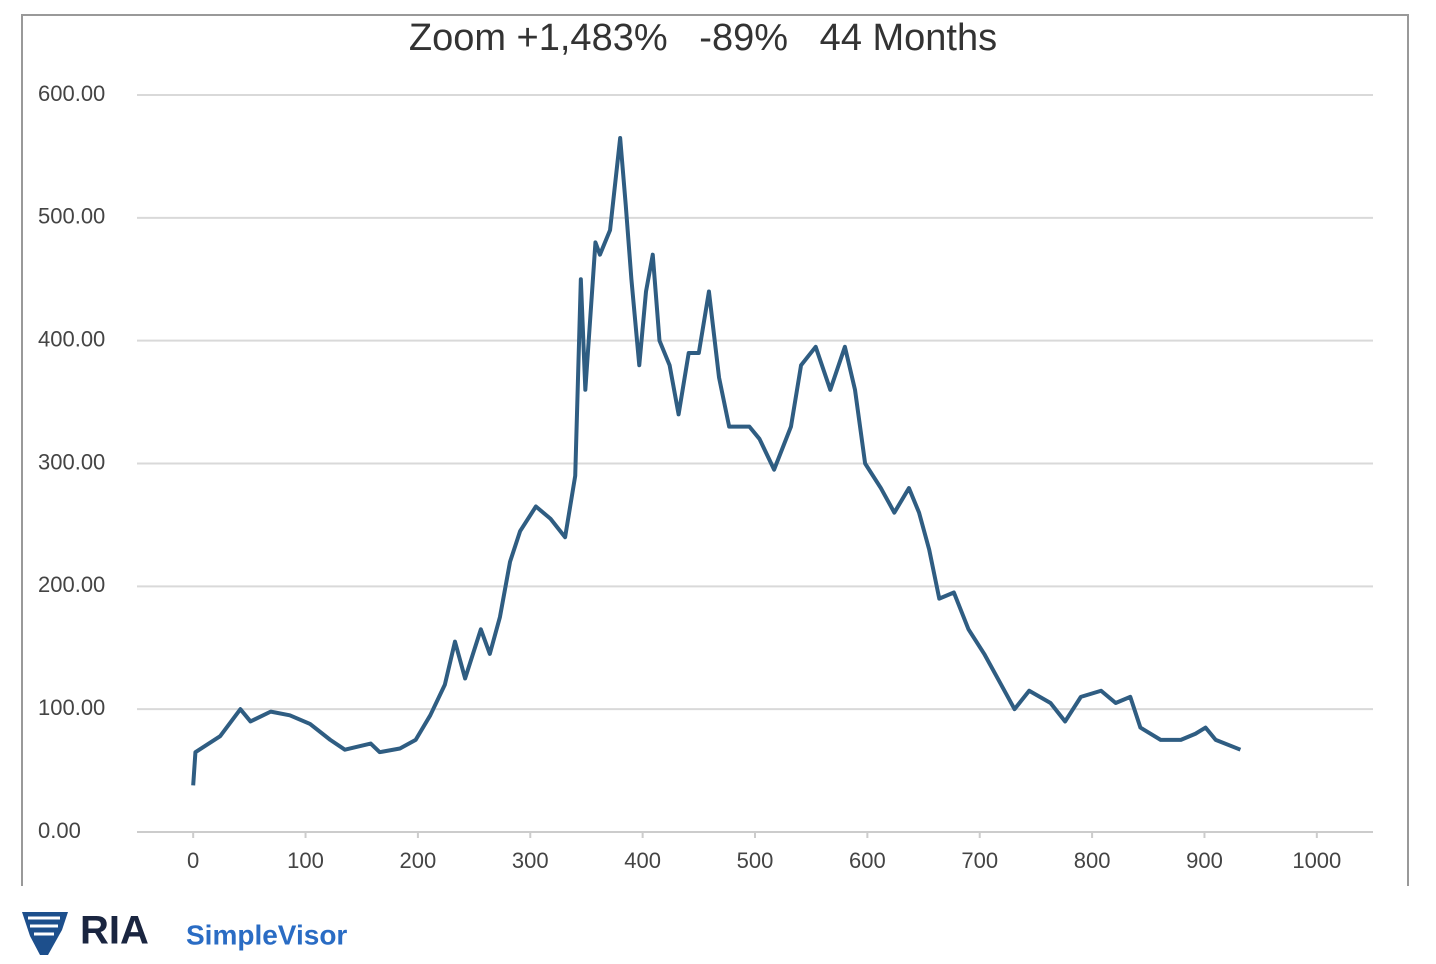  What do you see at coordinates (184, 932) in the screenshot?
I see `logo: RIA SimpleVisor` at bounding box center [184, 932].